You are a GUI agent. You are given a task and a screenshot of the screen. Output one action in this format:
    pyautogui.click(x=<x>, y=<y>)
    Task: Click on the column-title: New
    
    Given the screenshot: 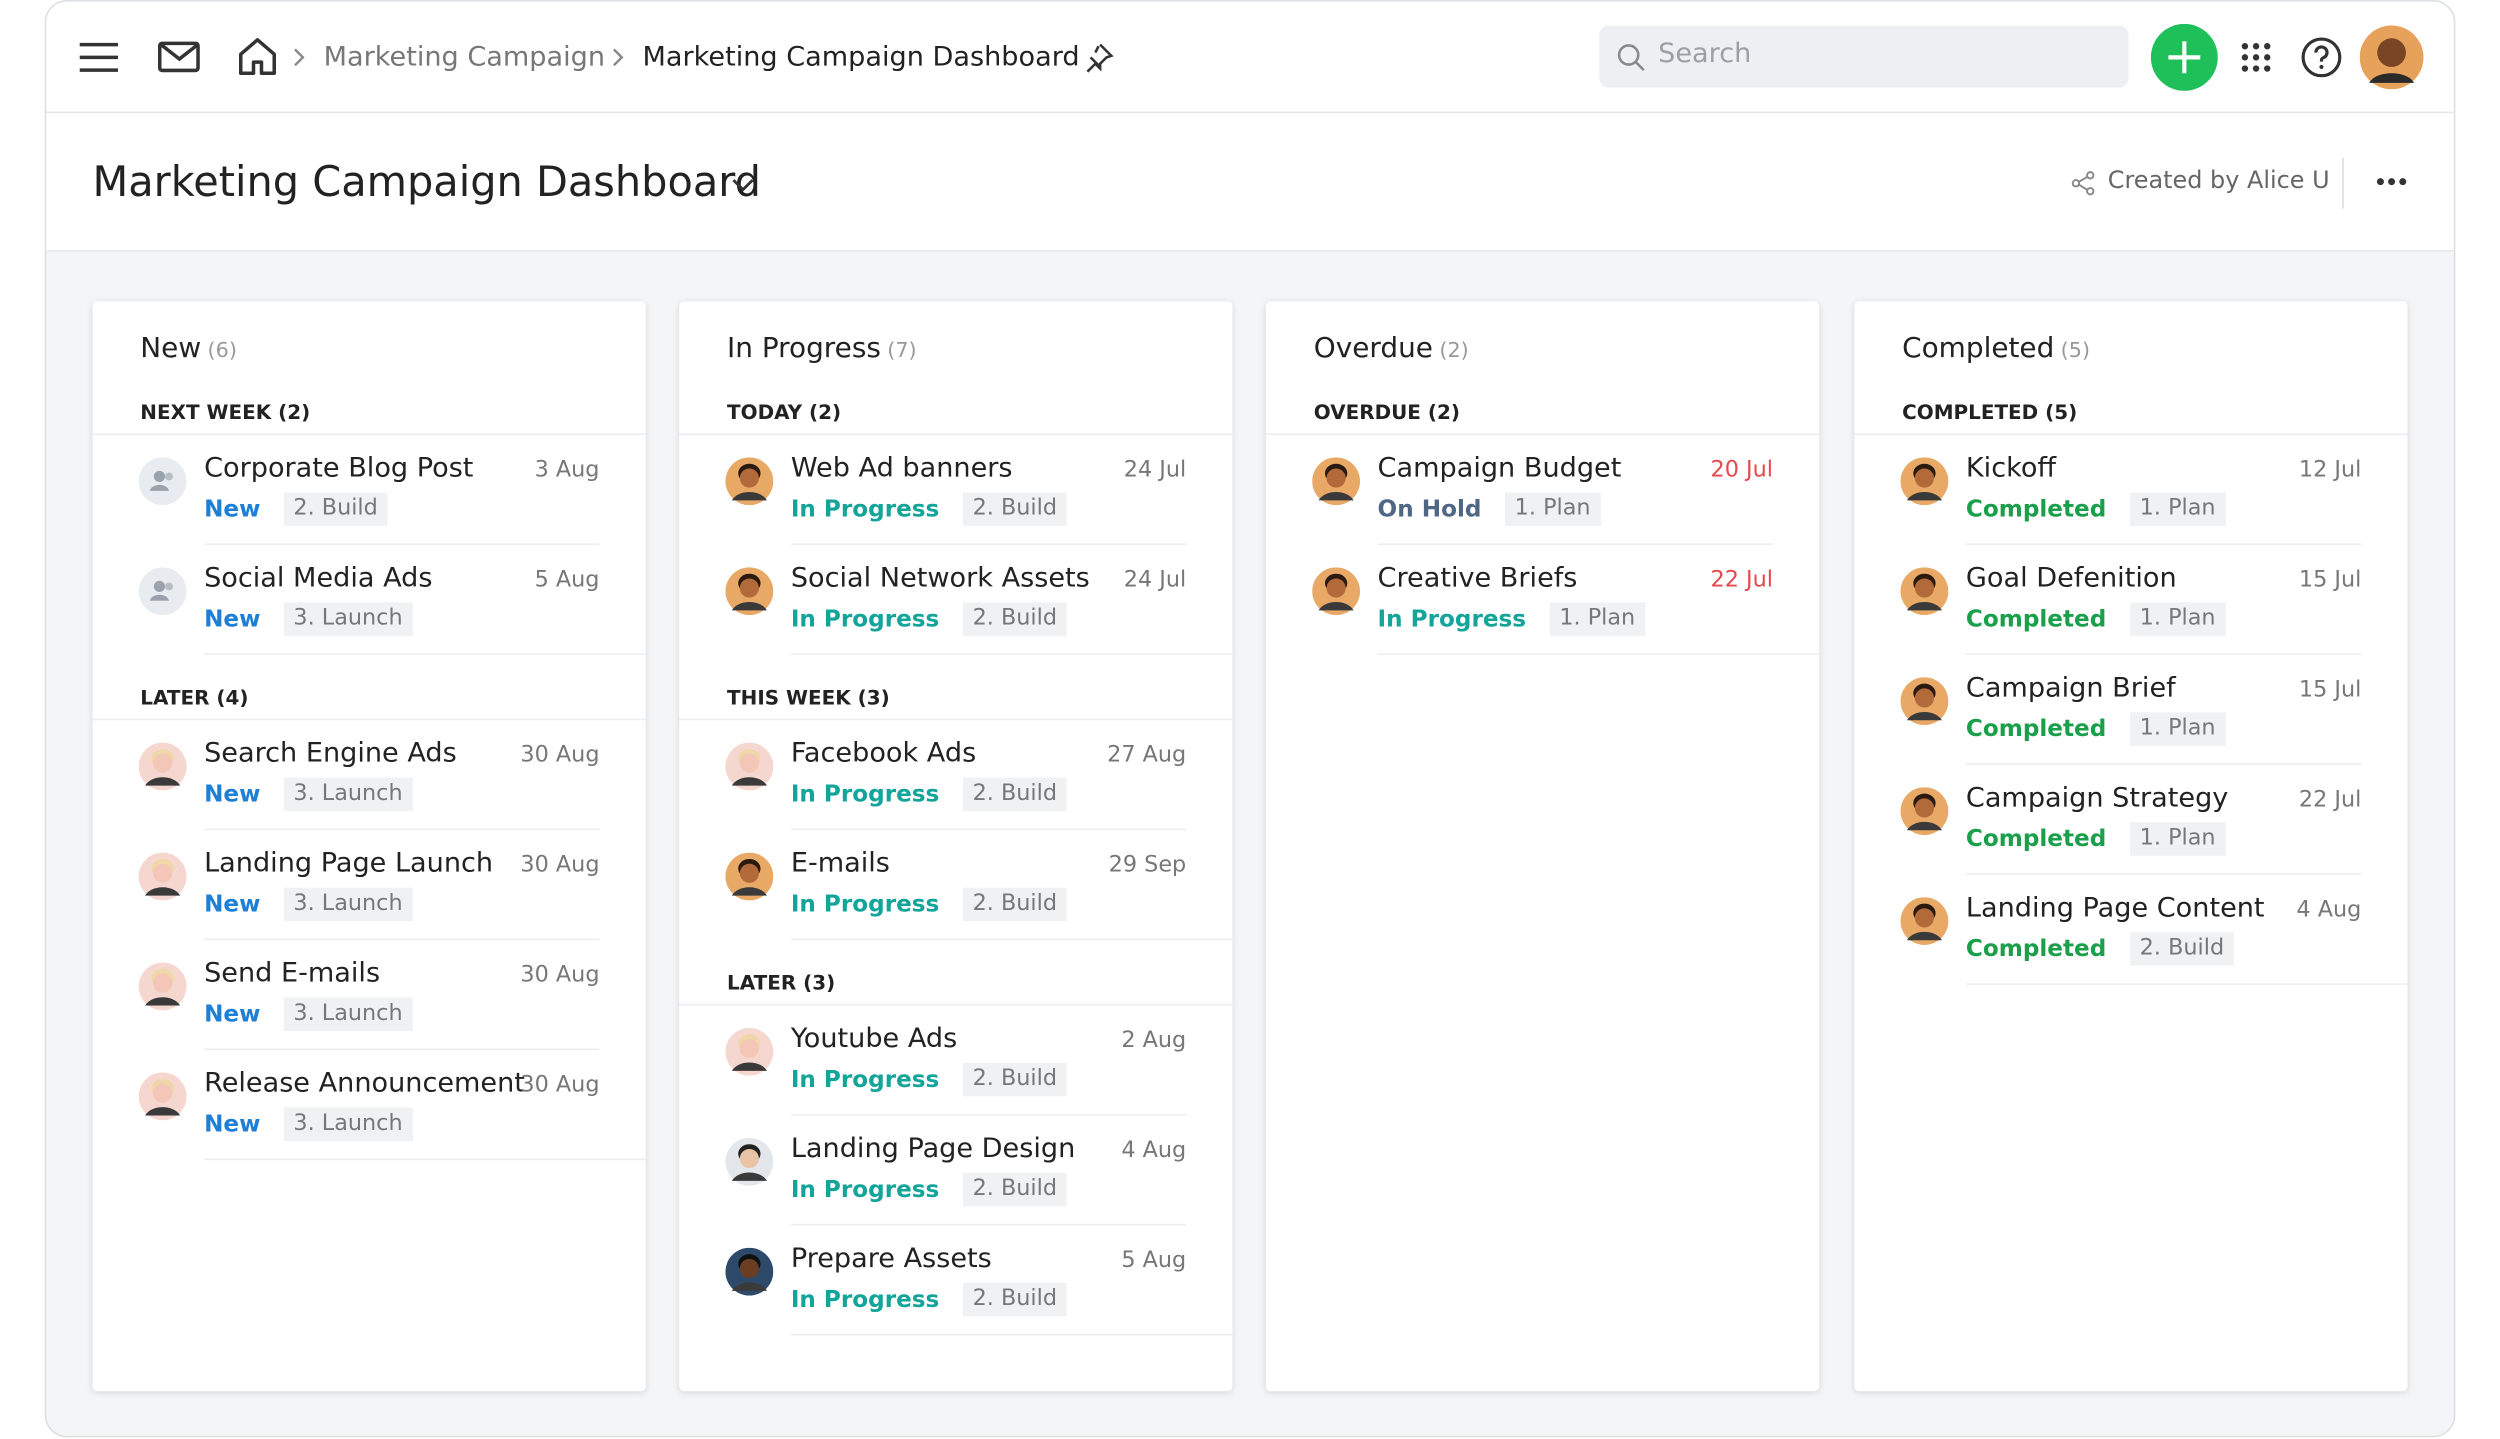 What is the action you would take?
    pyautogui.click(x=171, y=349)
    